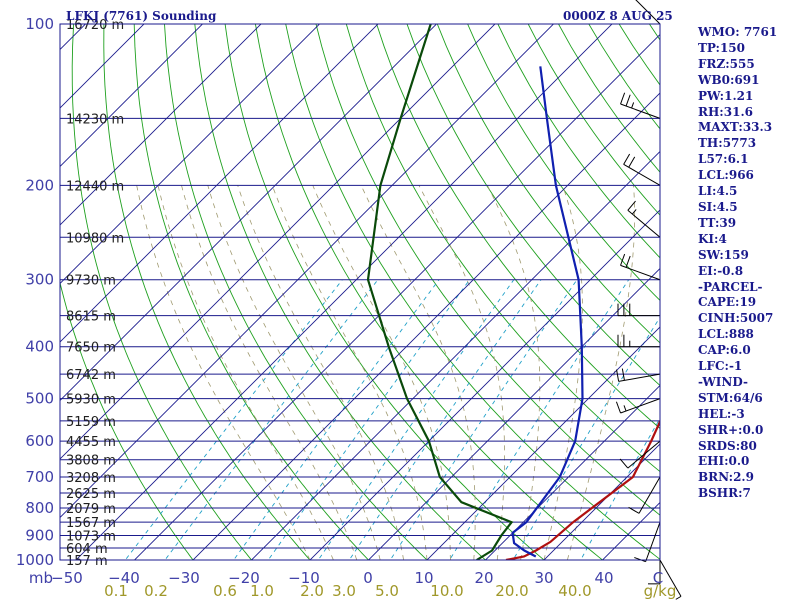  I want to click on height-label: 7650 m, so click(91, 348).